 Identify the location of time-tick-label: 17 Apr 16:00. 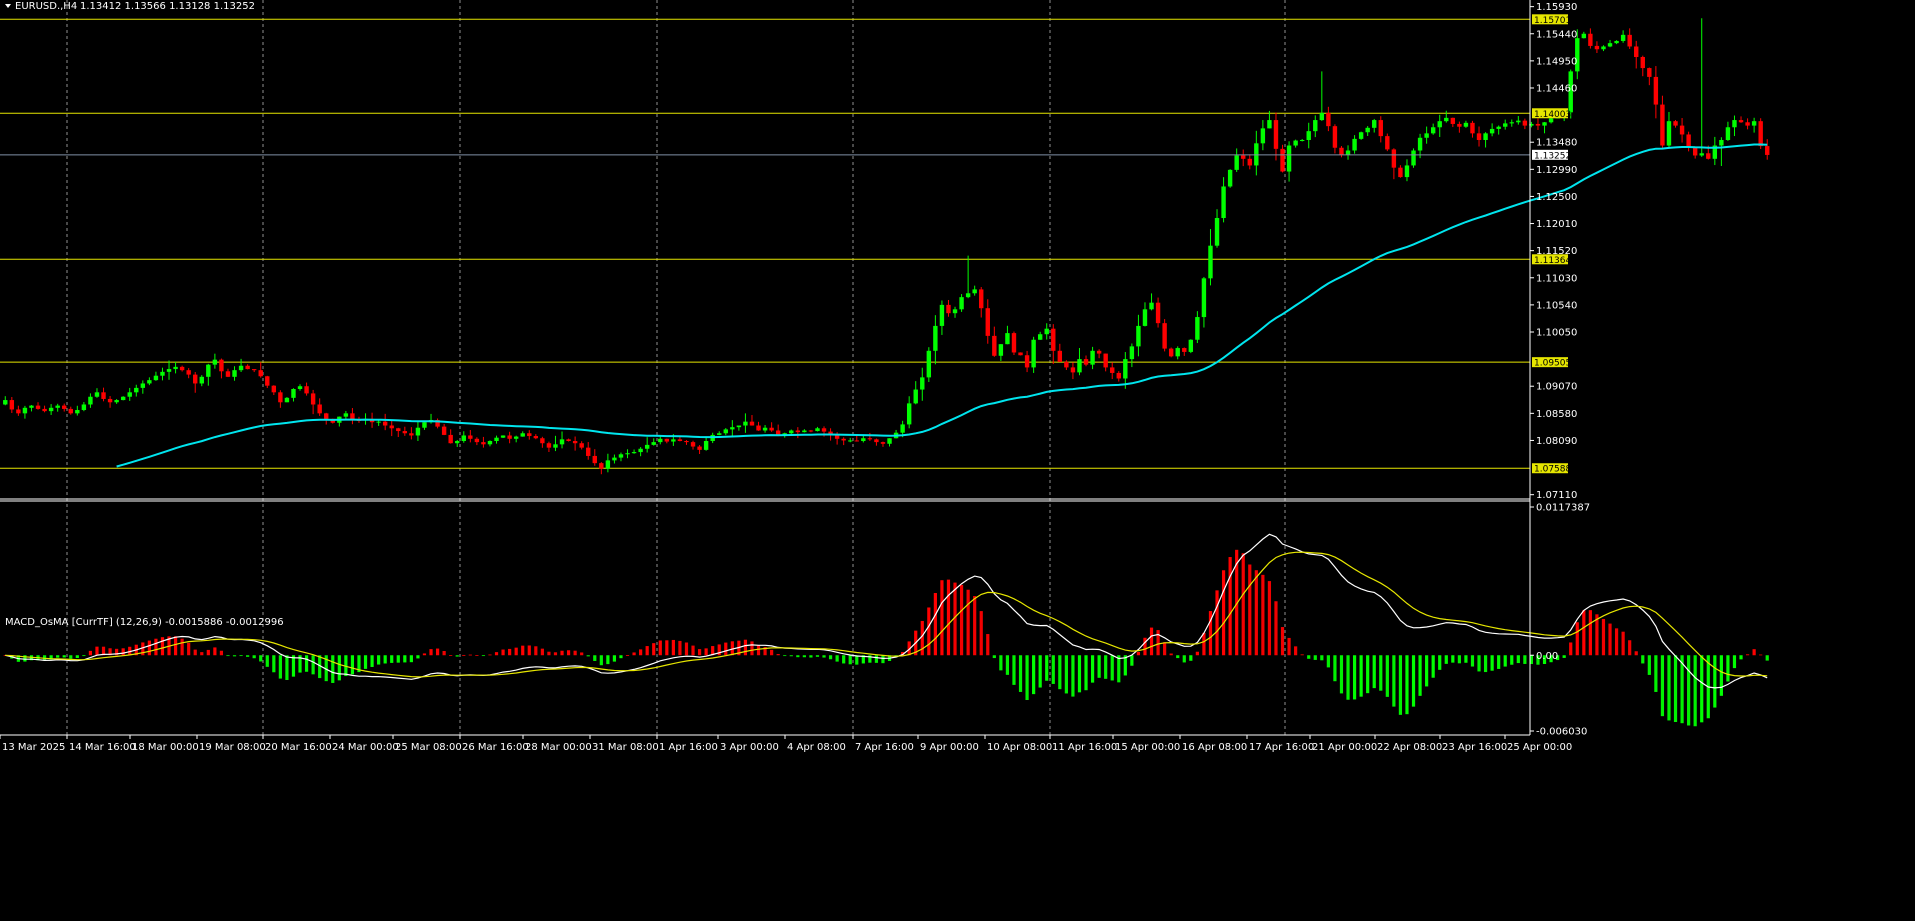
(1281, 747).